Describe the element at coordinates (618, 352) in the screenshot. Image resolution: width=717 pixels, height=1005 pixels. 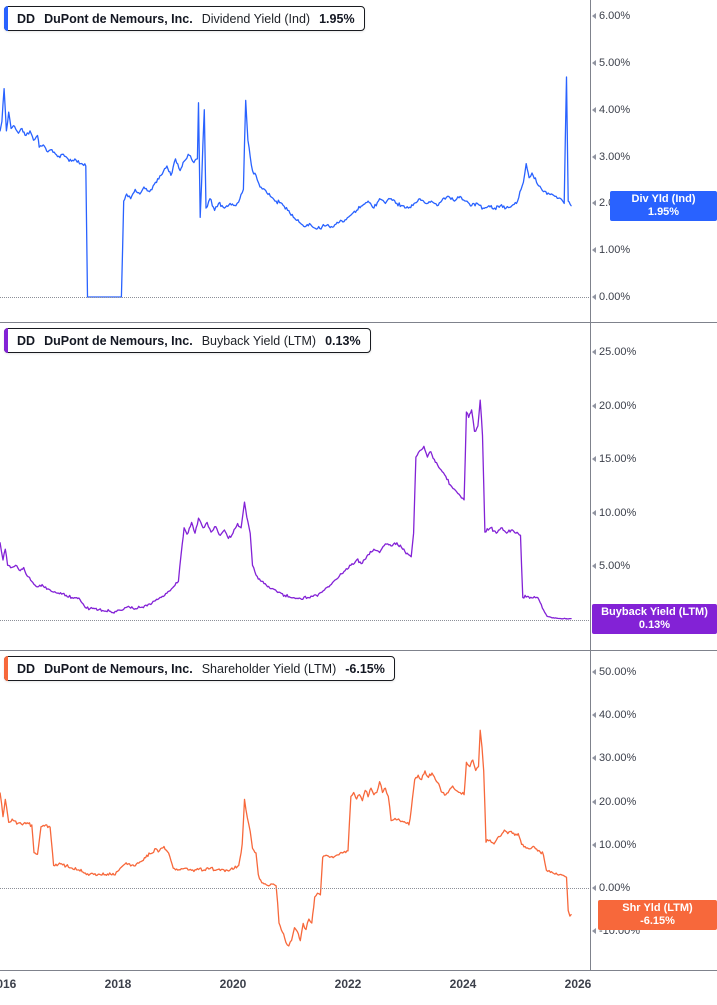
I see `y-tick-text: 25.00%` at that location.